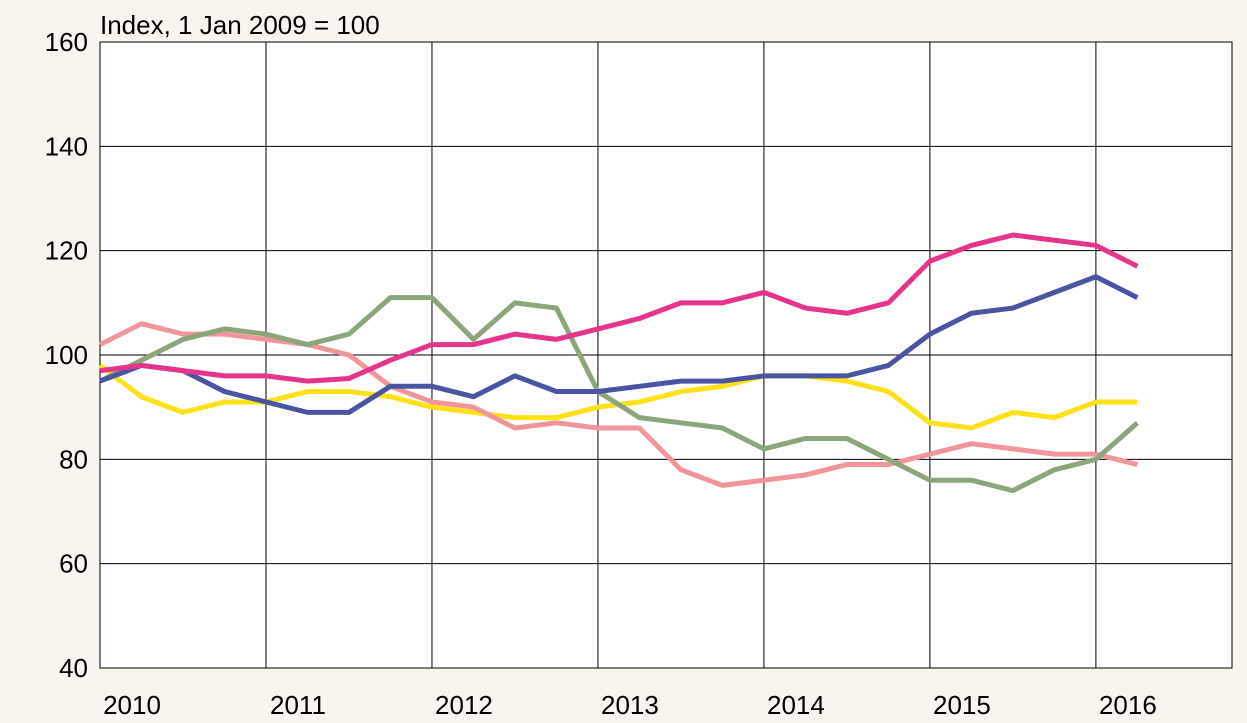  Describe the element at coordinates (796, 705) in the screenshot. I see `x-tick-label: 2014` at that location.